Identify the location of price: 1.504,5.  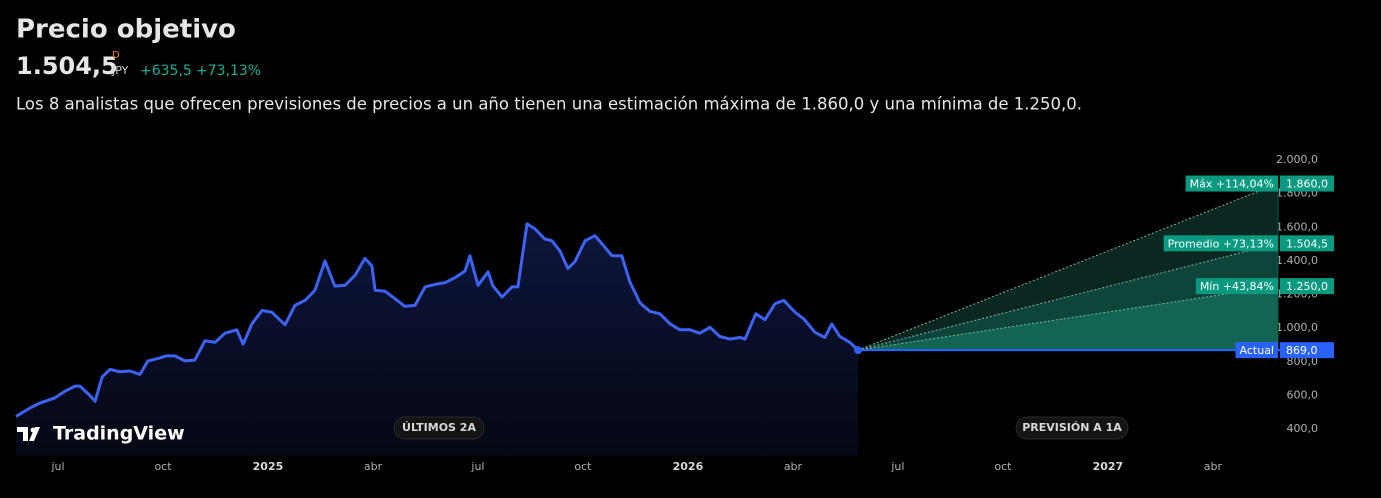
(67, 66).